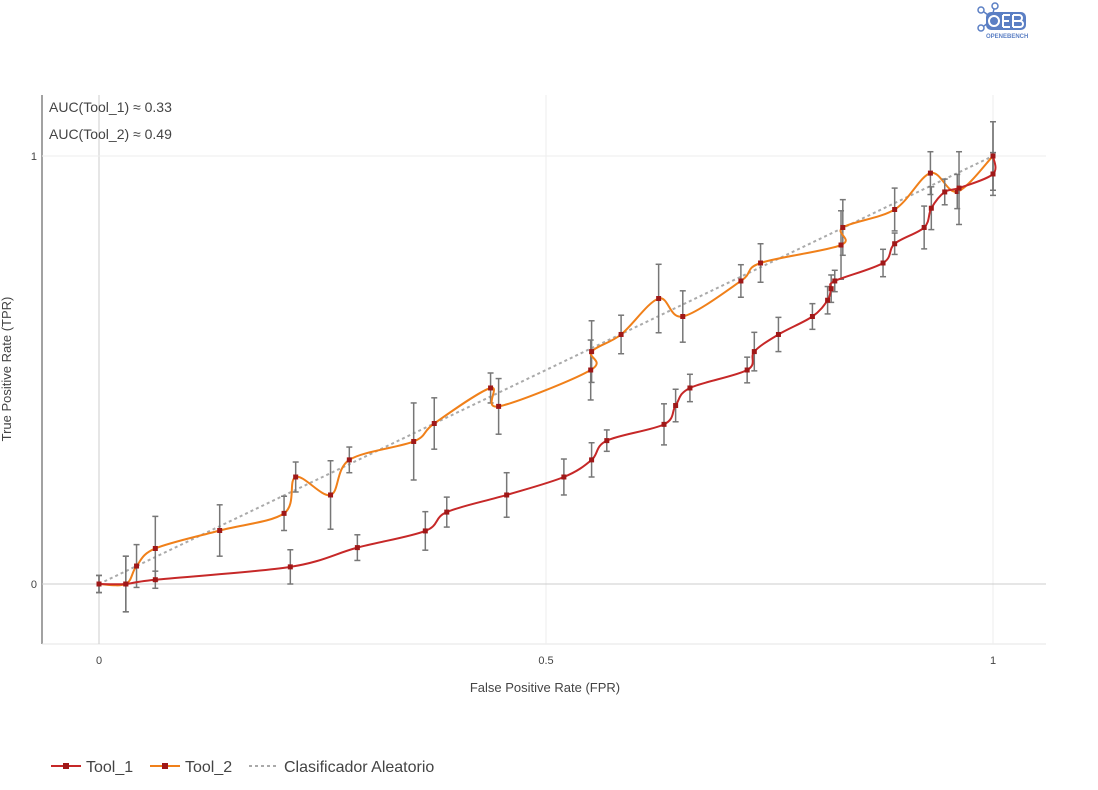  Describe the element at coordinates (1007, 37) in the screenshot. I see `logo-label: OPENEBENCH` at that location.